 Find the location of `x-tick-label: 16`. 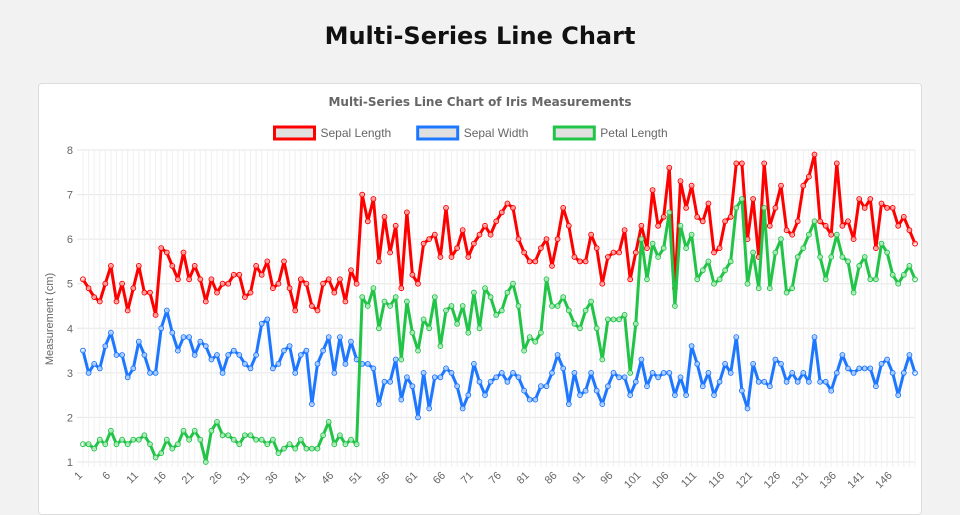

x-tick-label: 16 is located at coordinates (160, 478).